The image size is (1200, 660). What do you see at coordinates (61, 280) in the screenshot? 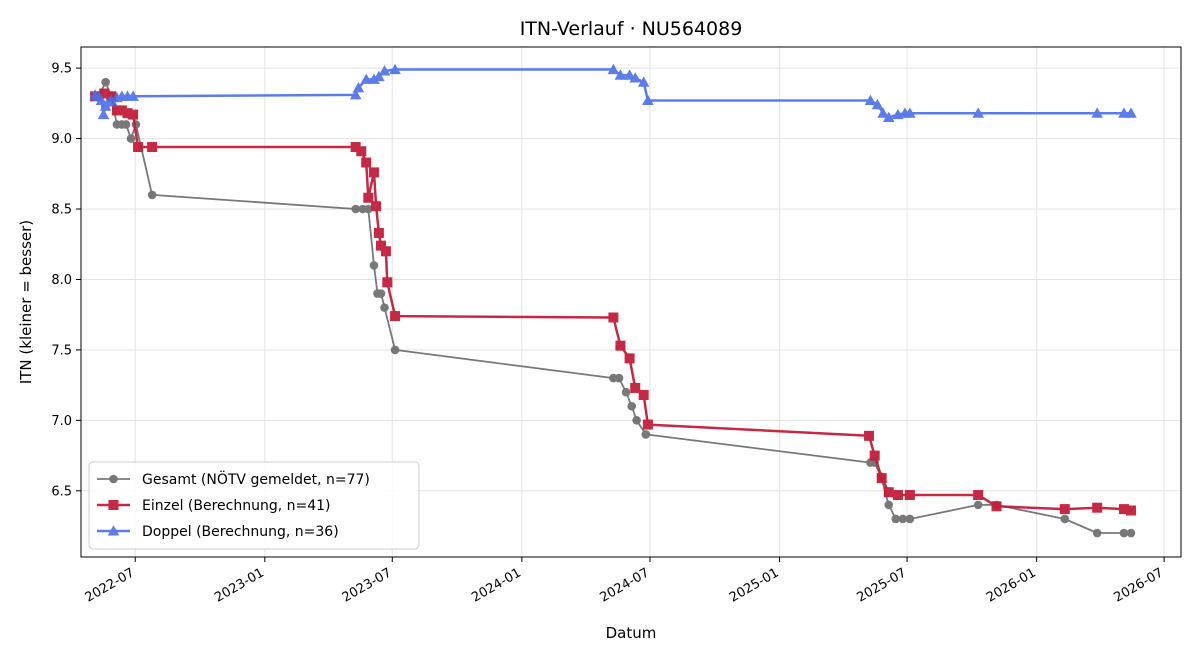
I see `y-tick-label: 8.0` at bounding box center [61, 280].